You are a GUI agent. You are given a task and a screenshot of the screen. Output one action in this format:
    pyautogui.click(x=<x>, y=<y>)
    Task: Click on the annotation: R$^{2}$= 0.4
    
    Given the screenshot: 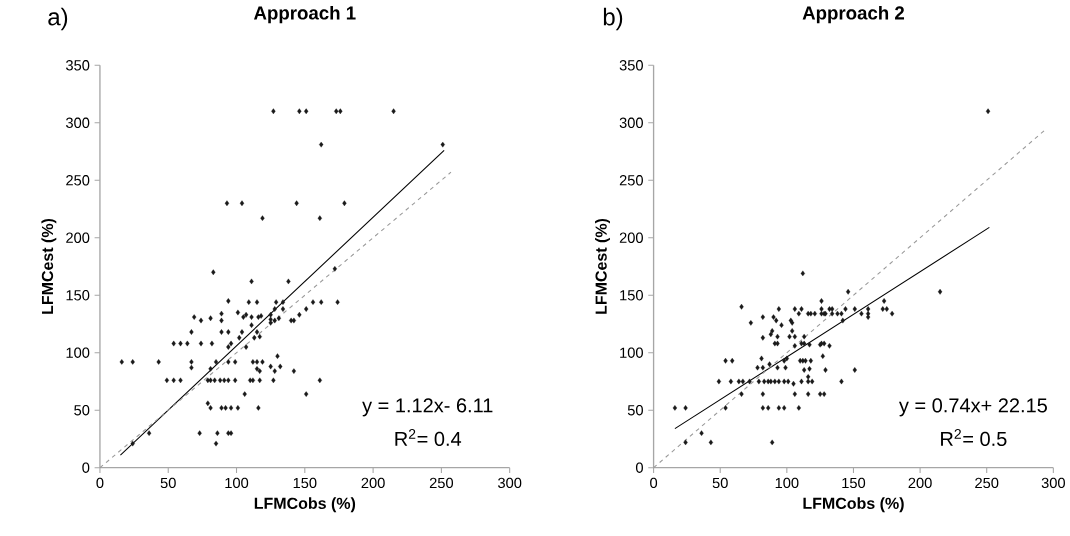 What is the action you would take?
    pyautogui.click(x=428, y=438)
    